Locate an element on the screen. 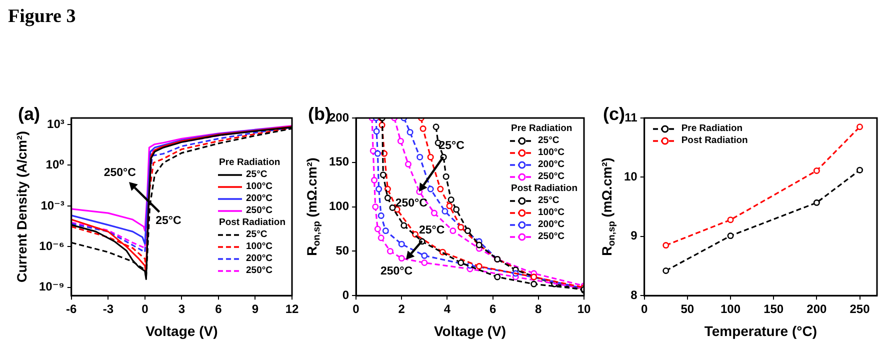 The image size is (891, 345). y-tick-label: 100 is located at coordinates (339, 206).